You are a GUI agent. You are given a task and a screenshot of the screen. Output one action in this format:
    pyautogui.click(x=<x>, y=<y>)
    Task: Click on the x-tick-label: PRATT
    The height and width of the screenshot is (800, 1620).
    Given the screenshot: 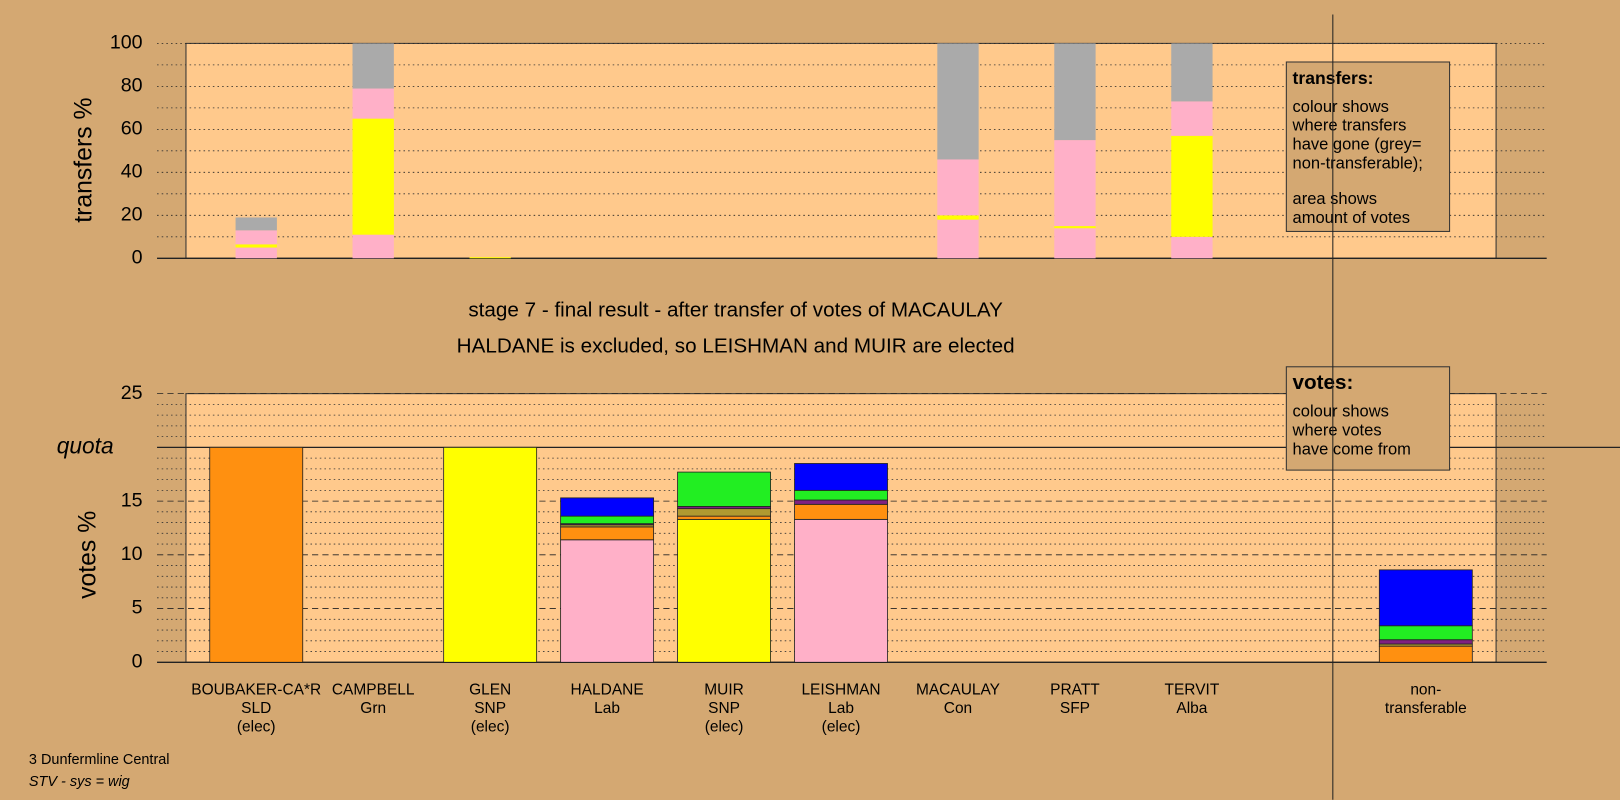 What is the action you would take?
    pyautogui.click(x=1075, y=689)
    